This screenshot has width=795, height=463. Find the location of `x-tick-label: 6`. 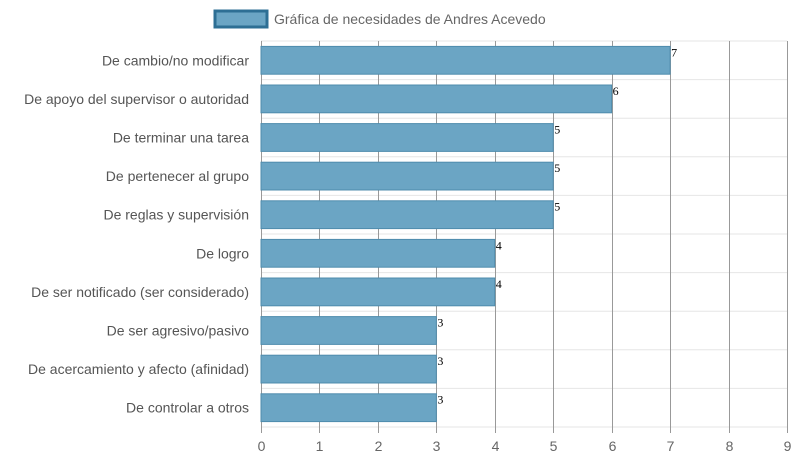

x-tick-label: 6 is located at coordinates (613, 446).